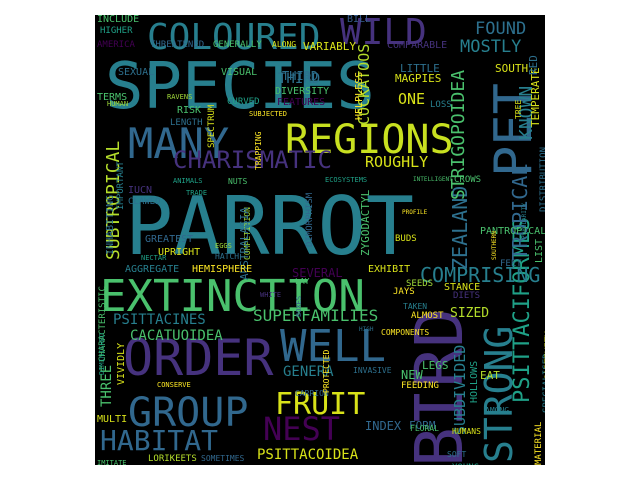 Image resolution: width=640 pixels, height=480 pixels. What do you see at coordinates (136, 72) in the screenshot?
I see `cloud-word: SEXUAL` at bounding box center [136, 72].